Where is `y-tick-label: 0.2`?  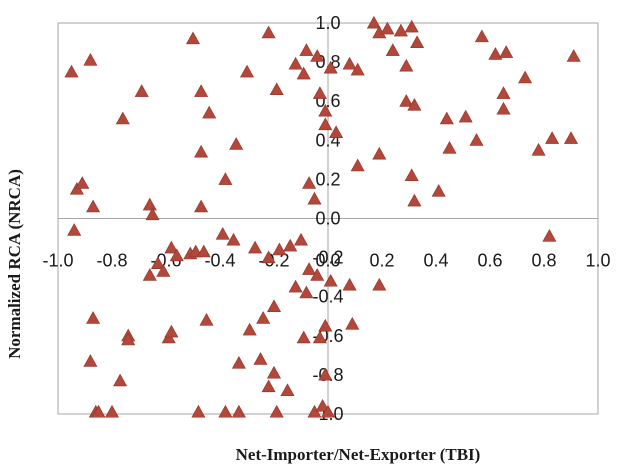
y-tick-label: 0.2 is located at coordinates (327, 179).